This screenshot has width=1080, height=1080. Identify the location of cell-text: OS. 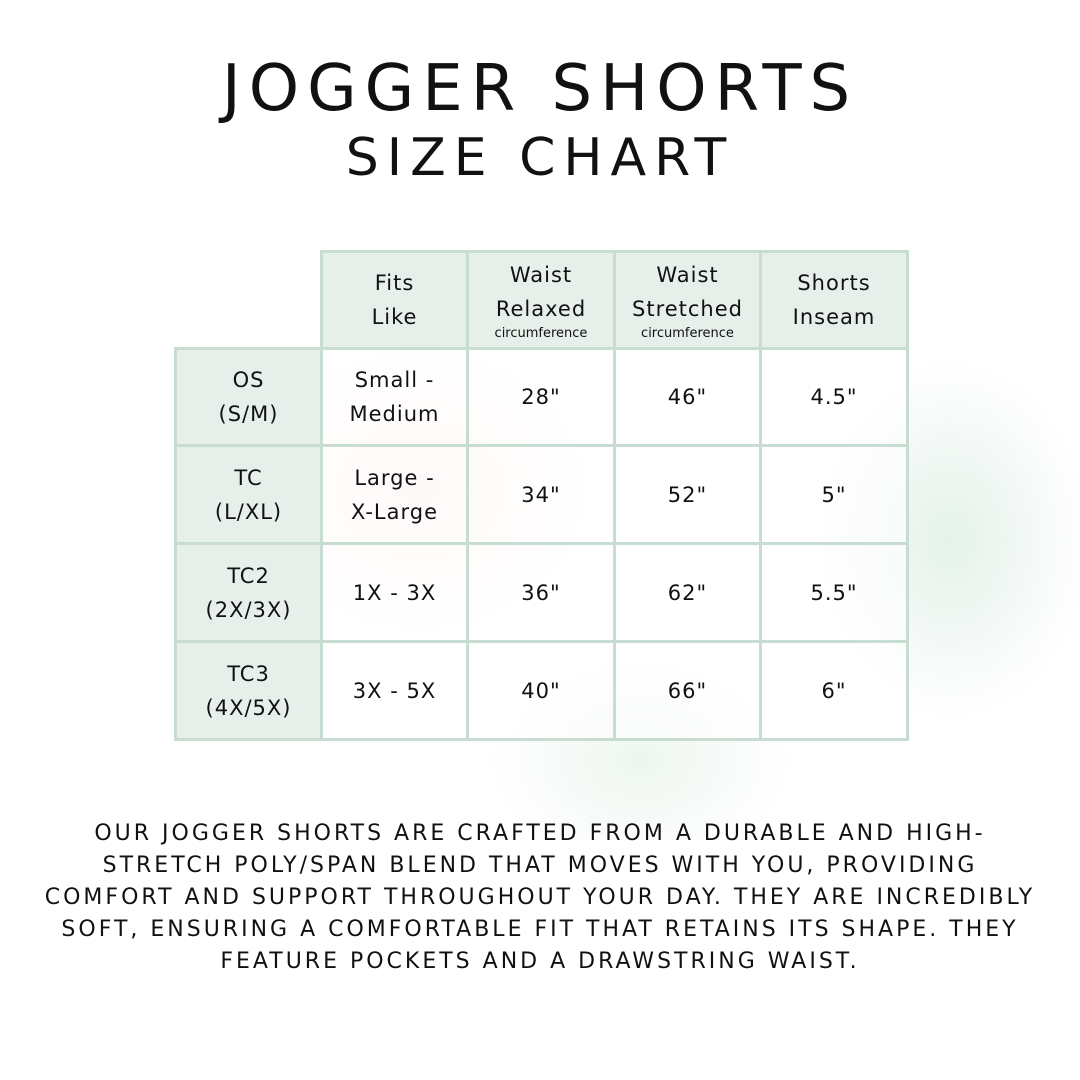
(248, 380).